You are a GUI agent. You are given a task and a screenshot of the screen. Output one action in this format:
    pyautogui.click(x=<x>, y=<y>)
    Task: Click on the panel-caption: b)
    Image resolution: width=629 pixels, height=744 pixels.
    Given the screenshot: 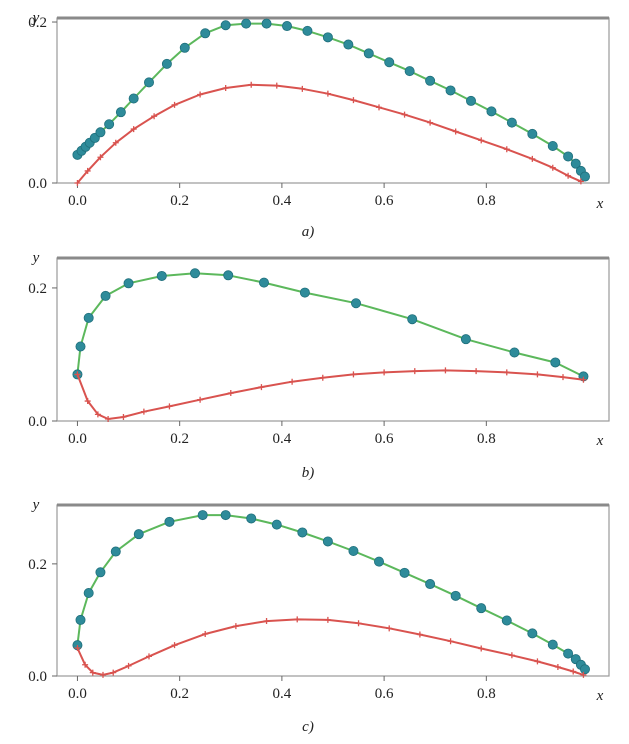 What is the action you would take?
    pyautogui.click(x=308, y=473)
    